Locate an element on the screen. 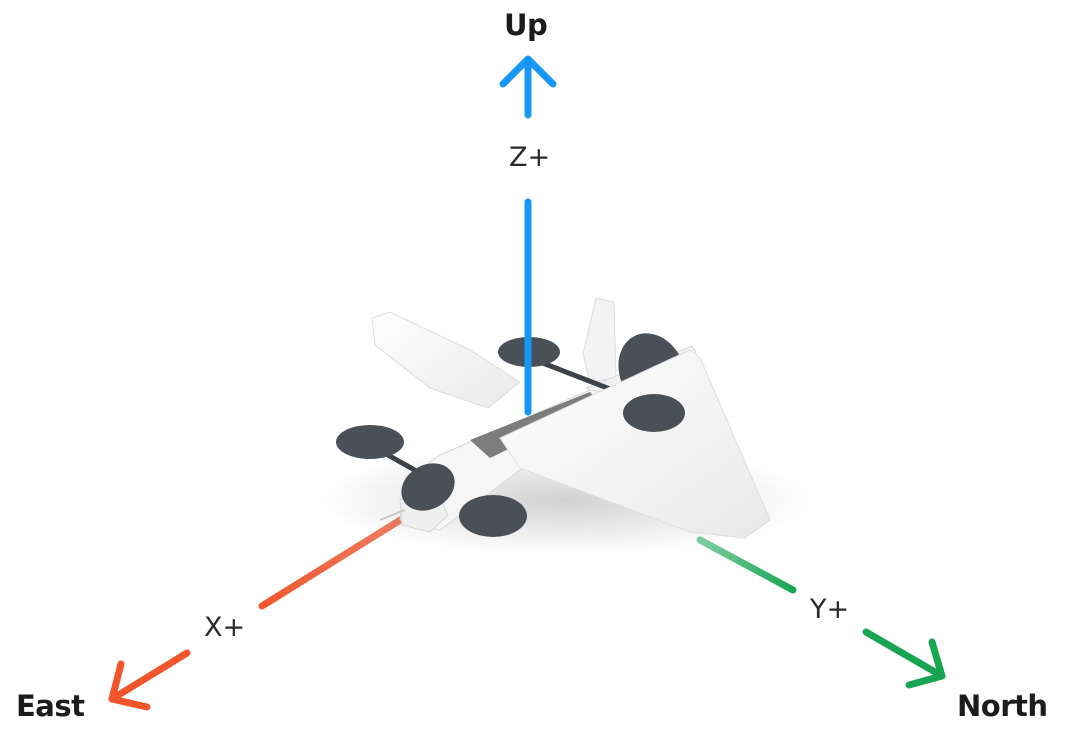  up-direction-label: Up is located at coordinates (526, 25).